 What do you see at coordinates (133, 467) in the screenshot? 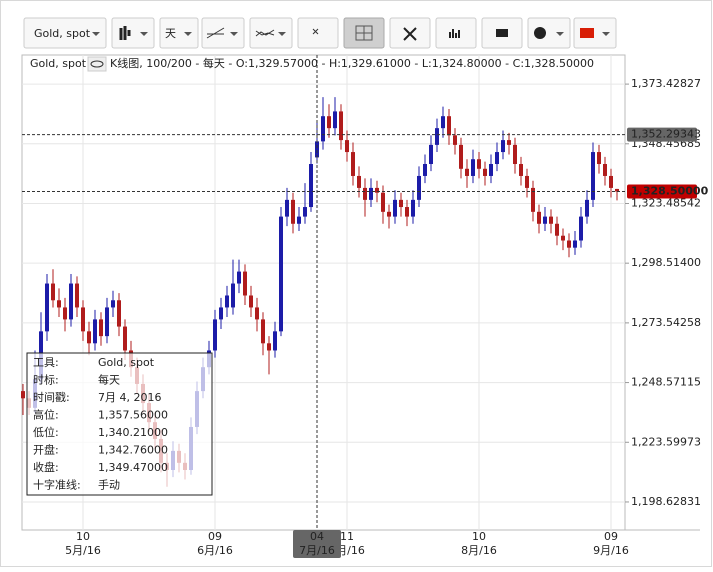
I see `info-value: 1,349.47000` at bounding box center [133, 467].